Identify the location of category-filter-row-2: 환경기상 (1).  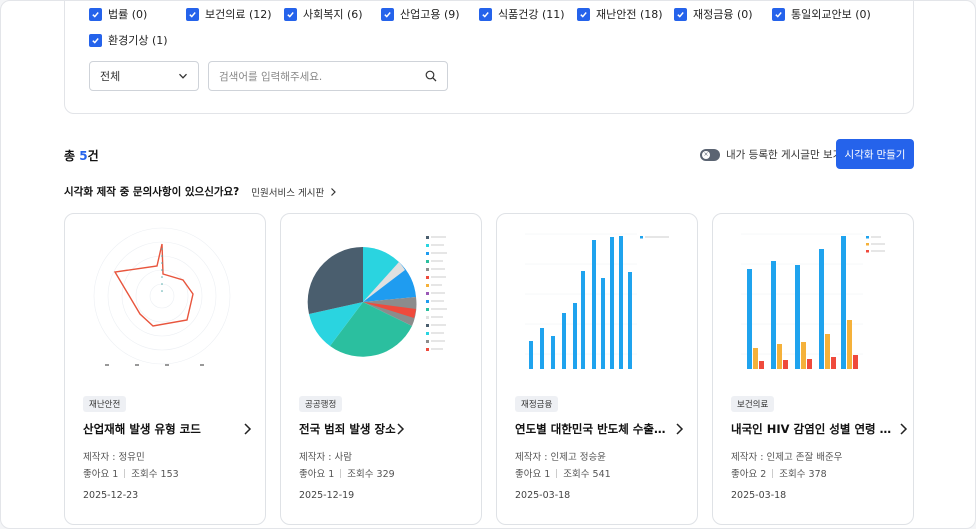
(128, 40).